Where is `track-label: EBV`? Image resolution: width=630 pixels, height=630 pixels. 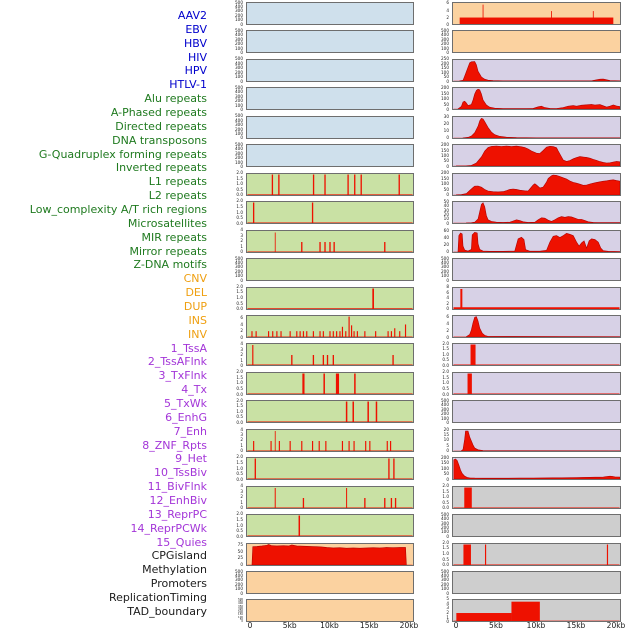 track-label: EBV is located at coordinates (196, 29).